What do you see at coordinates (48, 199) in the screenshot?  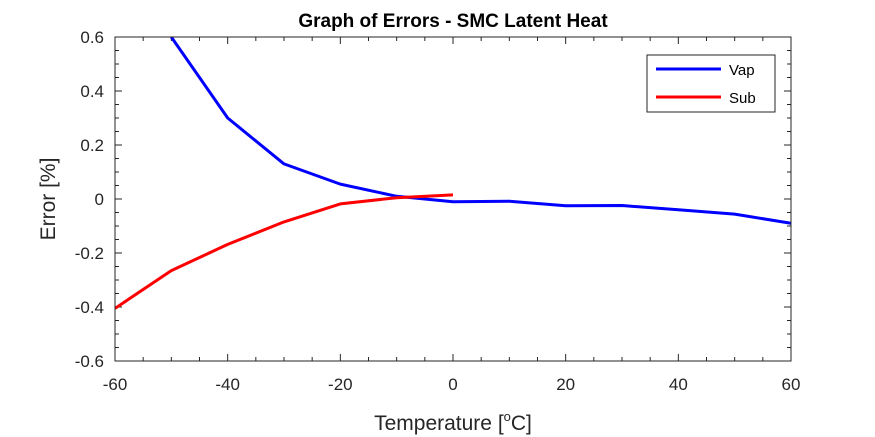 I see `y-axis-title: Error [%]` at bounding box center [48, 199].